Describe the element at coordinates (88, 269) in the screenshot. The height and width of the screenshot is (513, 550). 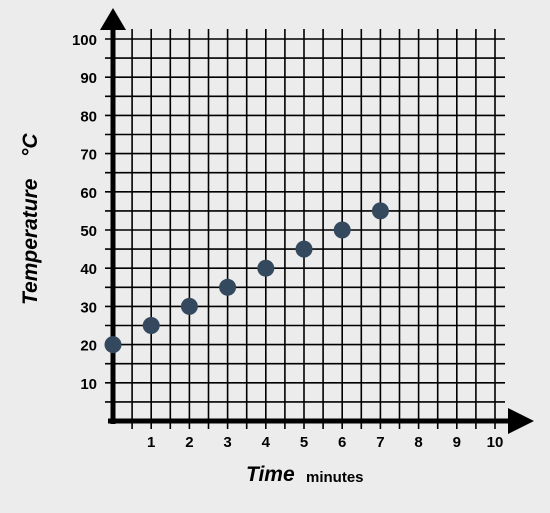
I see `y-tick-label: 40` at that location.